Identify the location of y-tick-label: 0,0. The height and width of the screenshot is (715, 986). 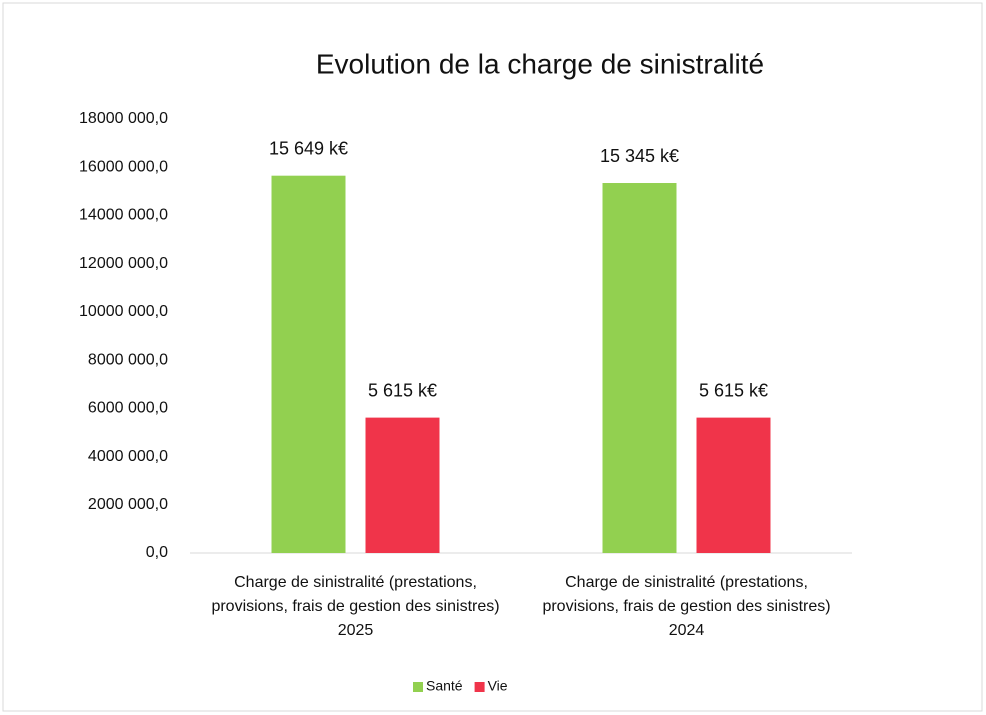
(157, 552).